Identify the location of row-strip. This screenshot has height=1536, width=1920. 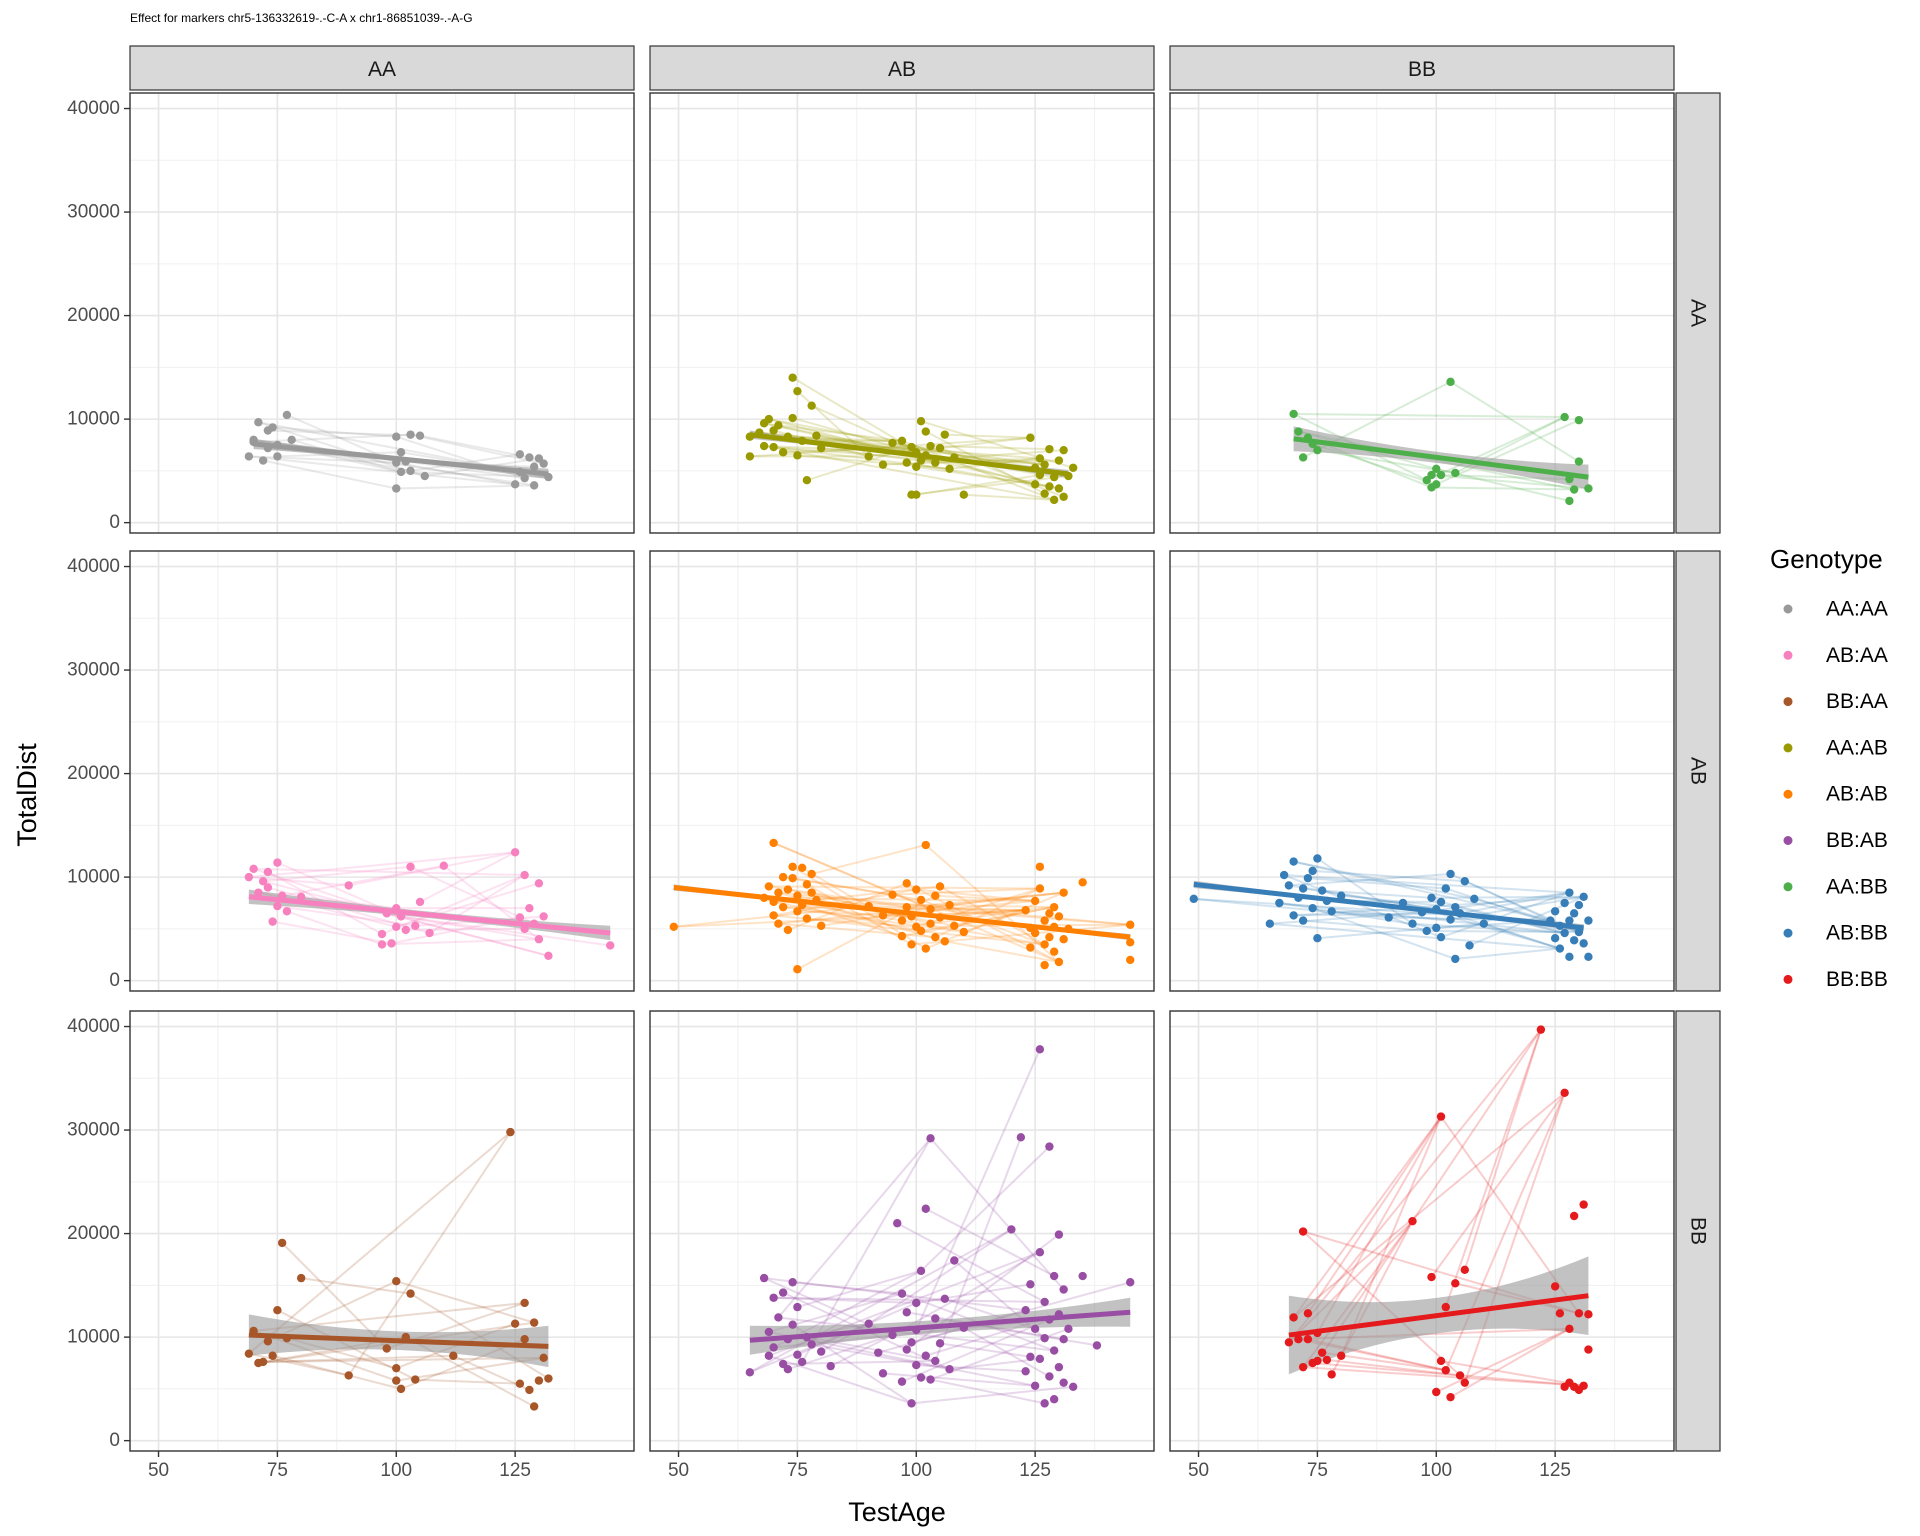
(1698, 313).